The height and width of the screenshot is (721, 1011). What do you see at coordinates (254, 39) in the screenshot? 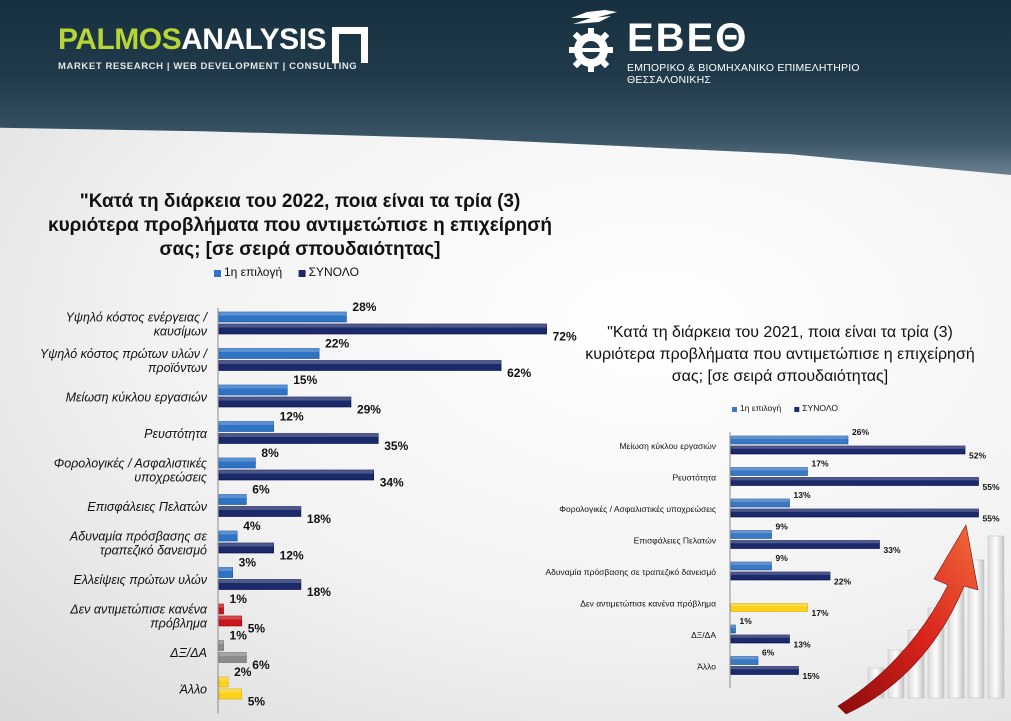
I see `logo-word-part2: ANALYSIS` at bounding box center [254, 39].